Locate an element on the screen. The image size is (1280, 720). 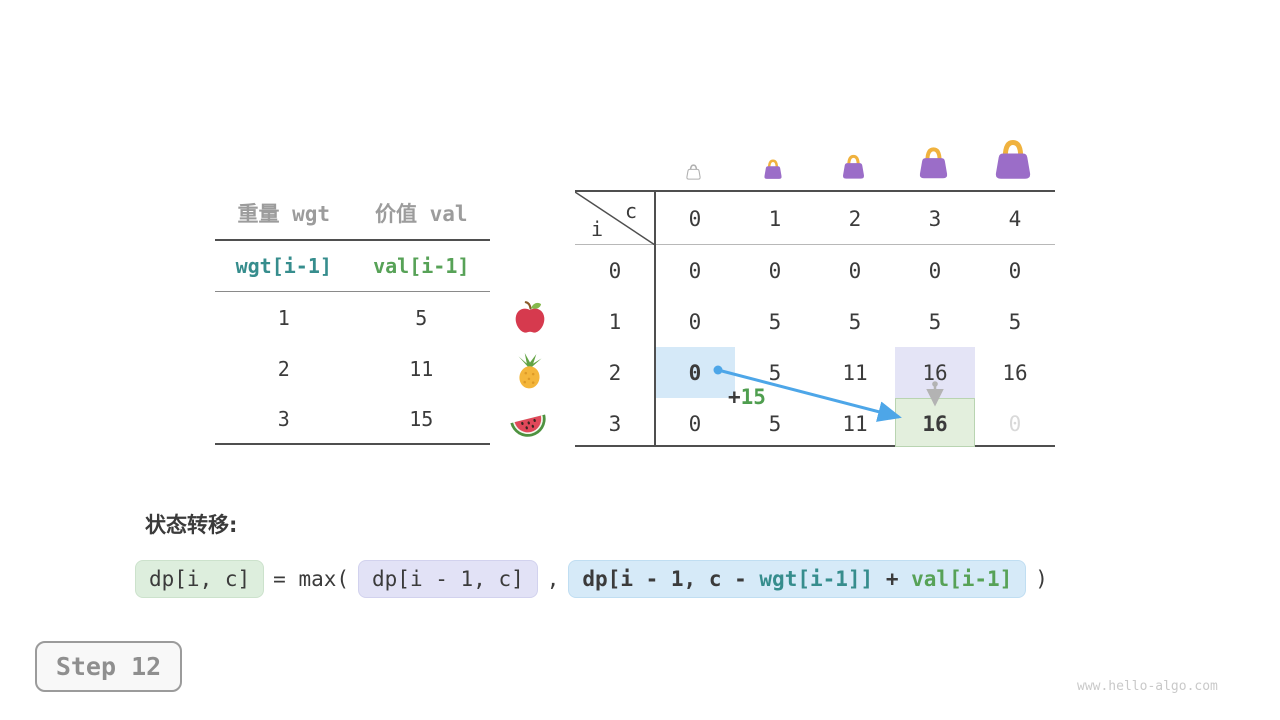
formula-lhs-chip: dp[i, c] is located at coordinates (200, 579).